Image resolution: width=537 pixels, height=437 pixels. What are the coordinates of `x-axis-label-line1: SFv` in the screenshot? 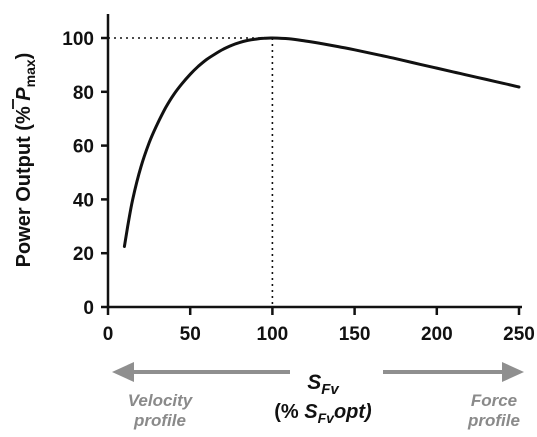 It's located at (323, 384).